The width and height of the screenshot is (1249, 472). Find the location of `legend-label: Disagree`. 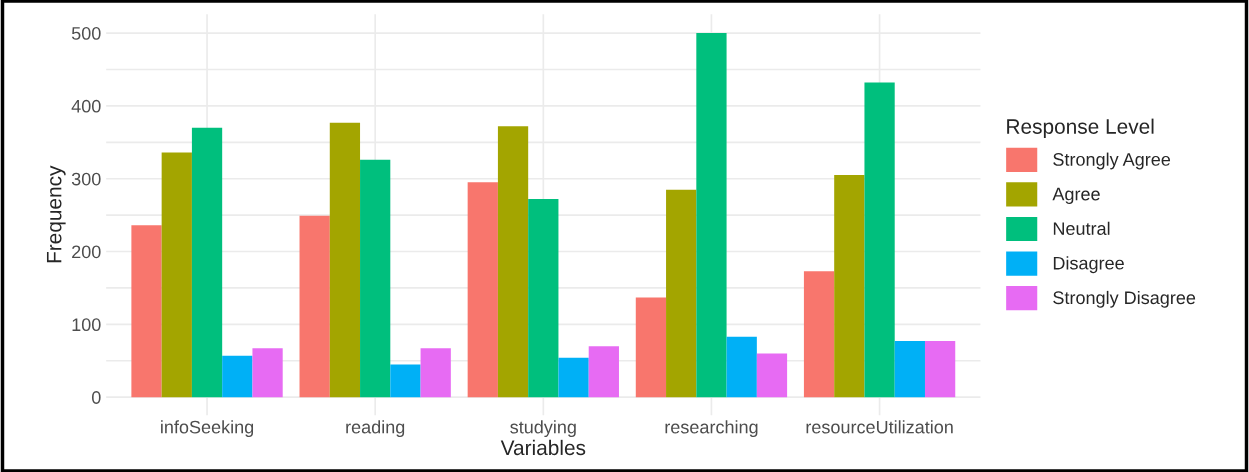

legend-label: Disagree is located at coordinates (1088, 265).